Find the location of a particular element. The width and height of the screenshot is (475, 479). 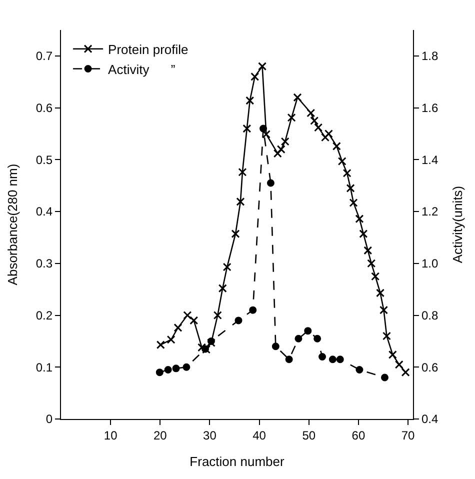

y2-tick-label: 1.8 is located at coordinates (430, 56).